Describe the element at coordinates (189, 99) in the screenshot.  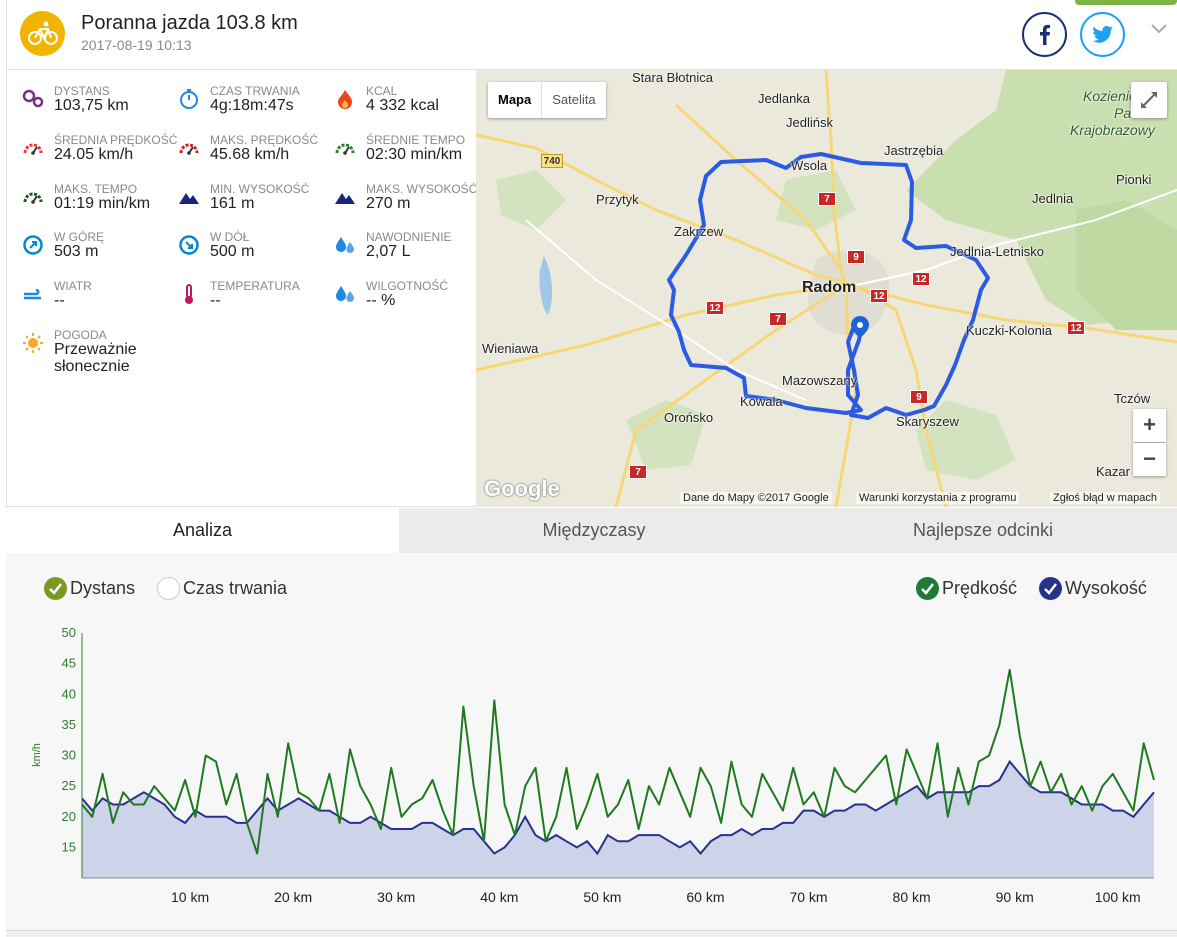
I see `stopwatch-icon` at that location.